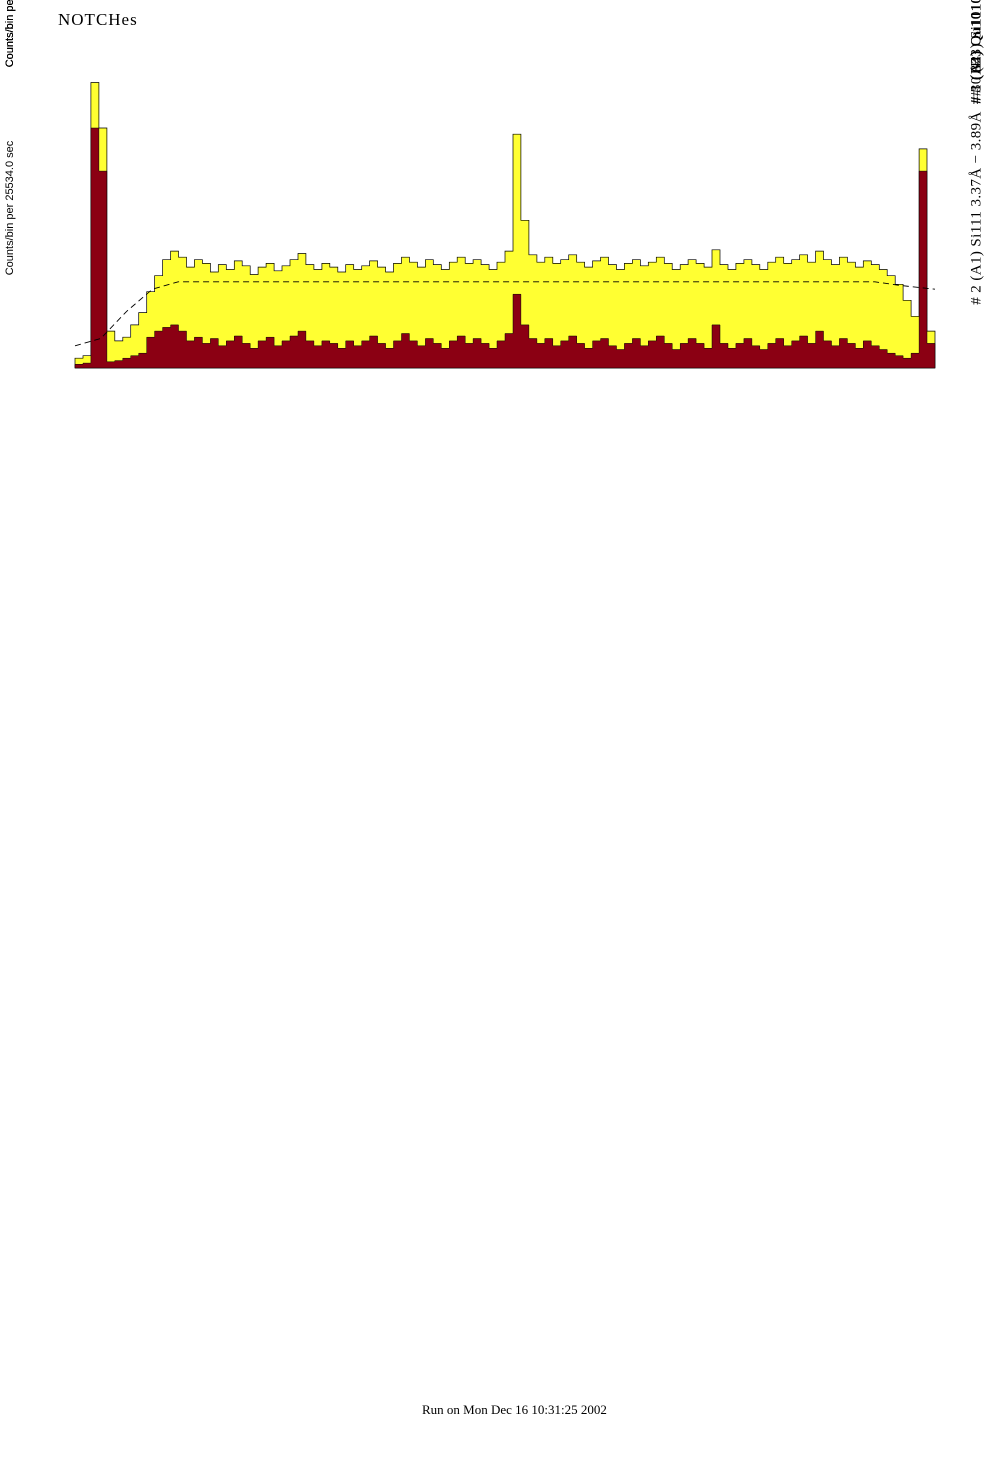 The width and height of the screenshot is (1004, 1477). I want to click on background-counts-histogram, so click(505, 248).